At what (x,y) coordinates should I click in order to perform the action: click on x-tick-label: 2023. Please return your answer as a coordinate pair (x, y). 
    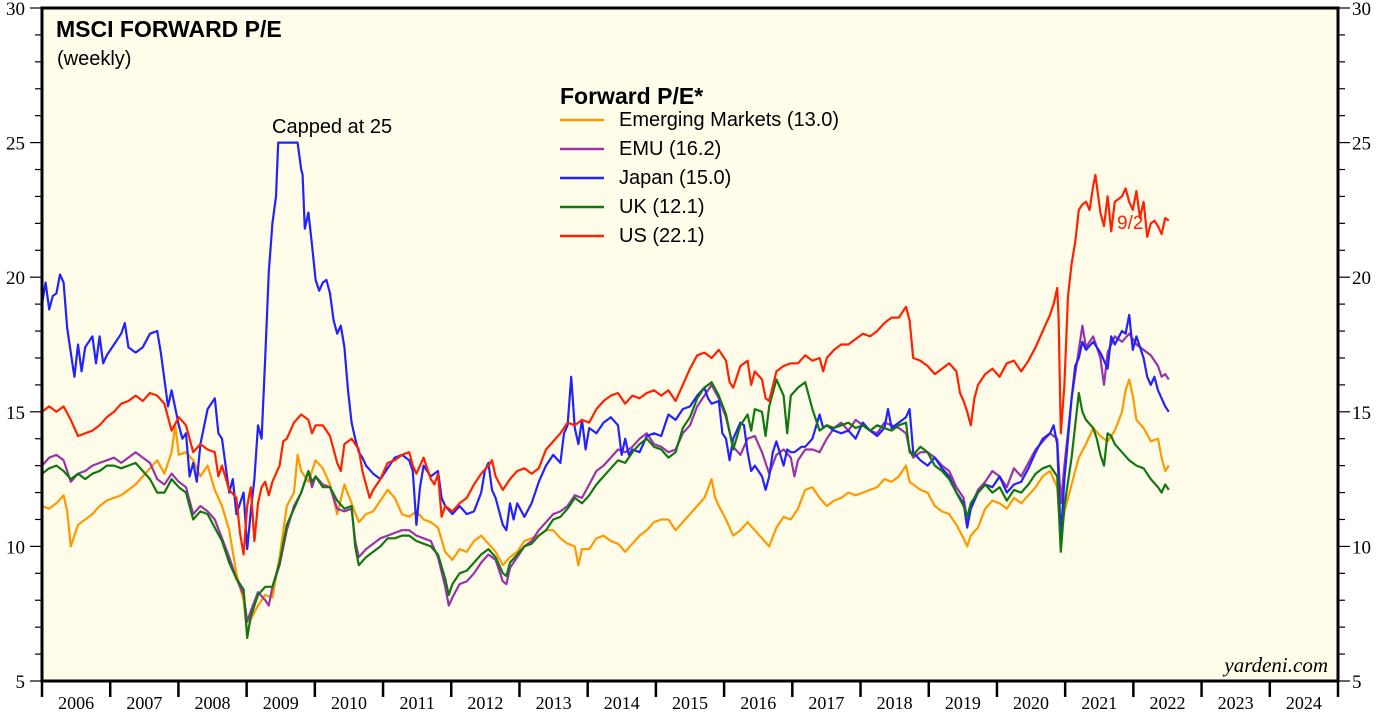
    Looking at the image, I should click on (1236, 703).